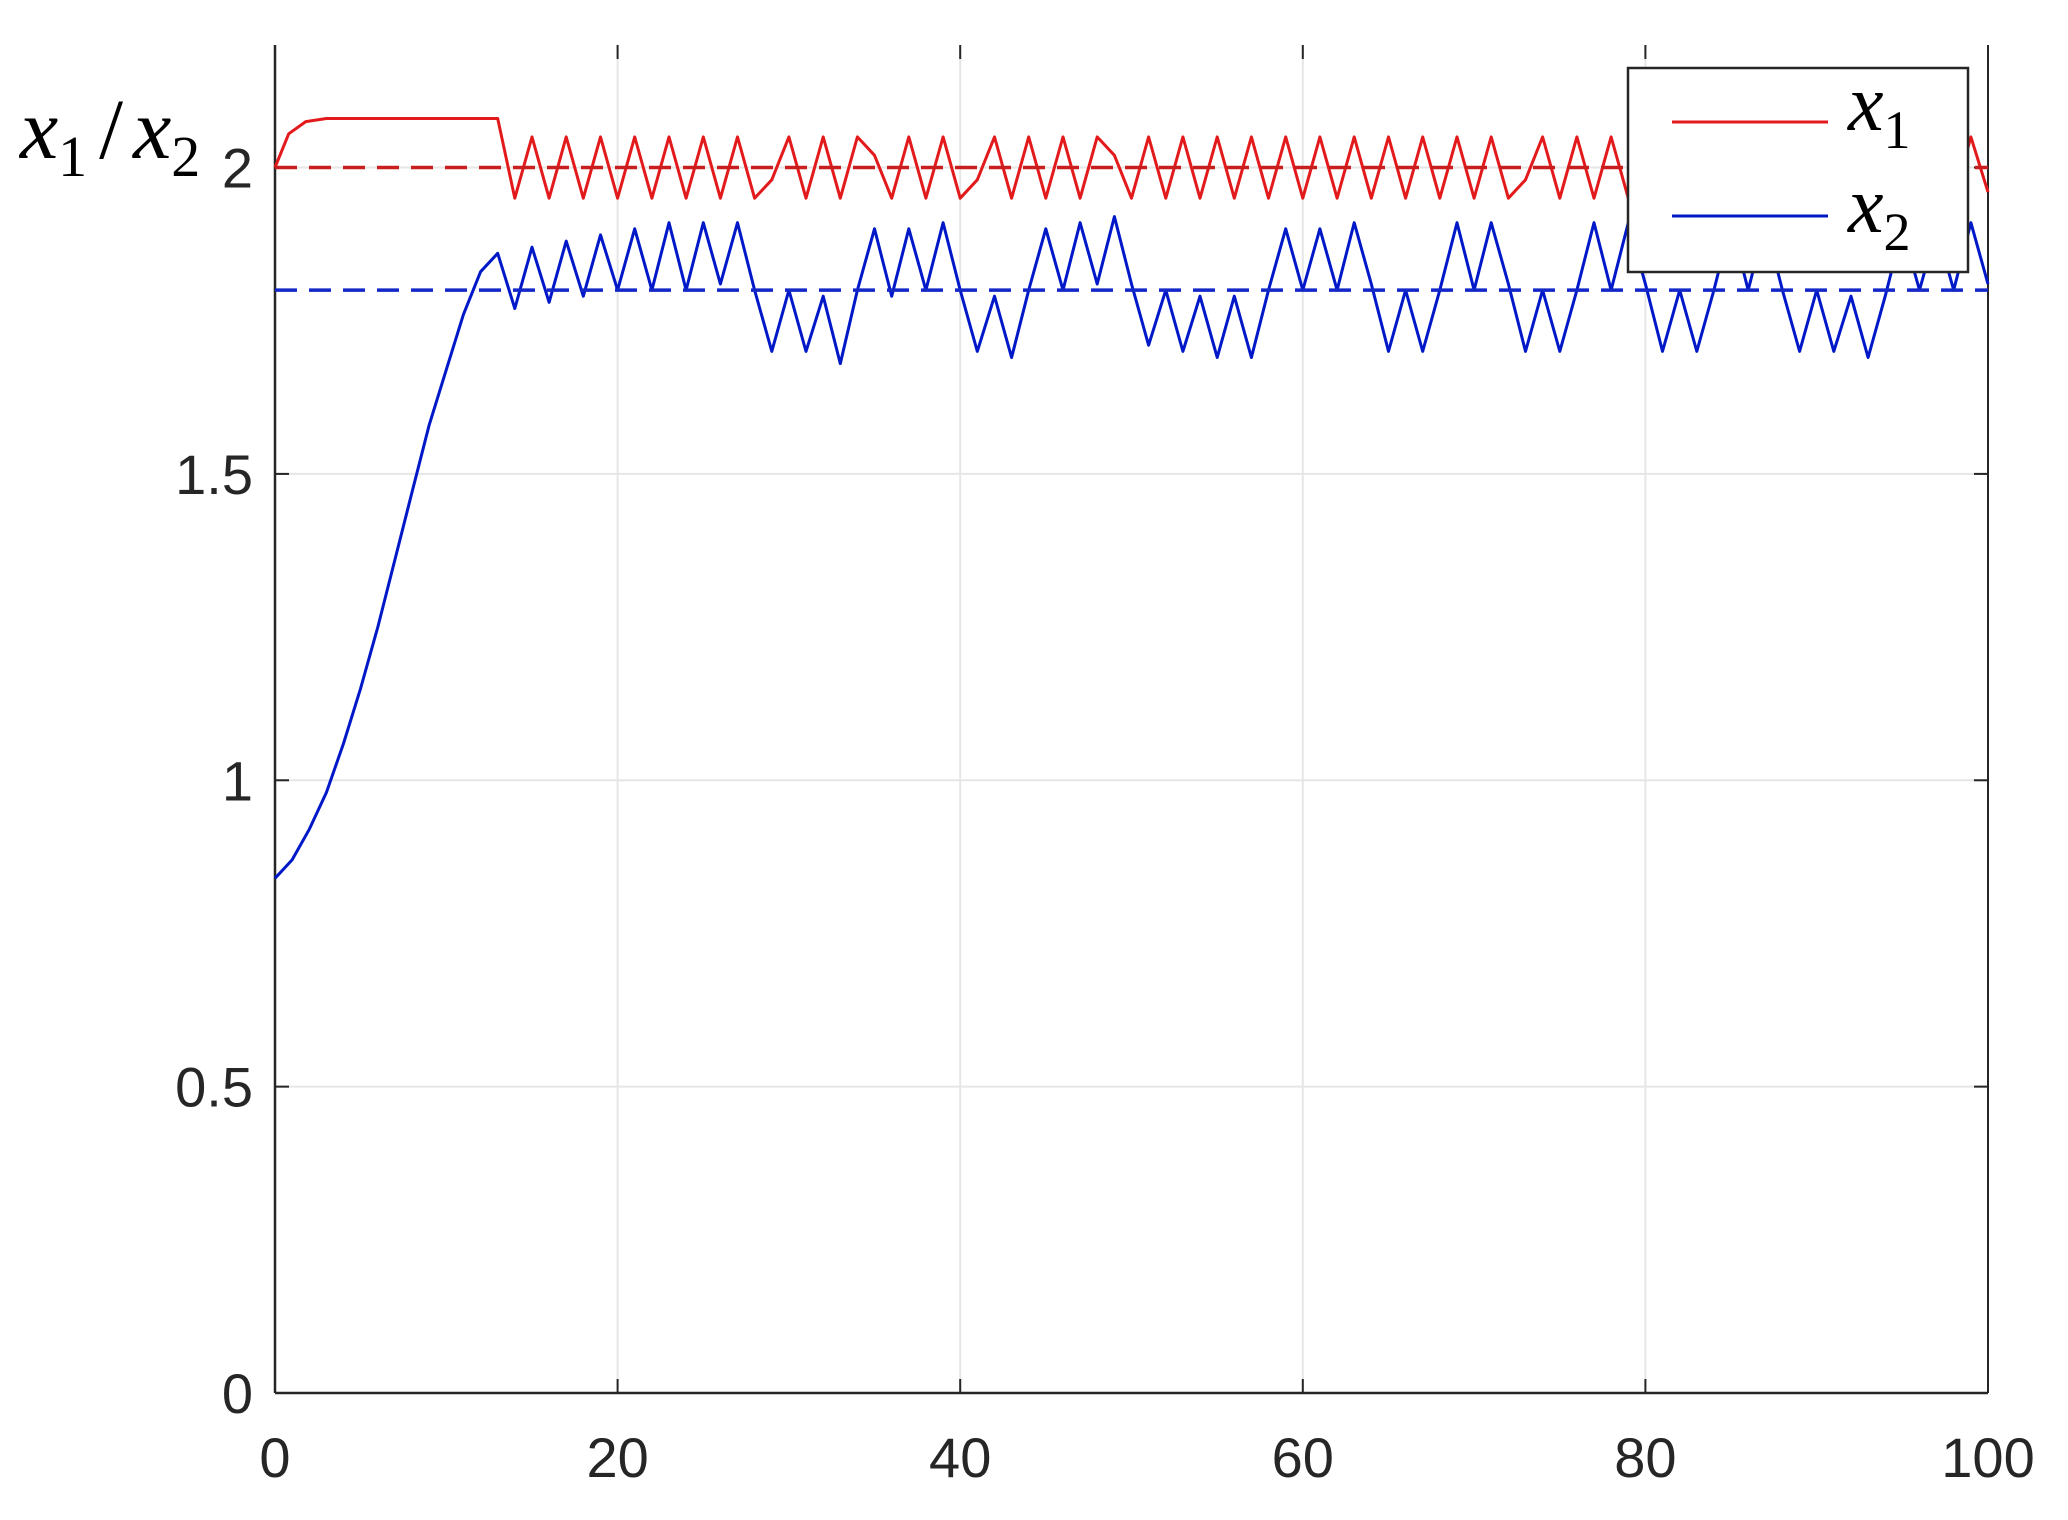 Image resolution: width=2068 pixels, height=1520 pixels. Describe the element at coordinates (1879, 110) in the screenshot. I see `legend-label-x1: x1` at that location.